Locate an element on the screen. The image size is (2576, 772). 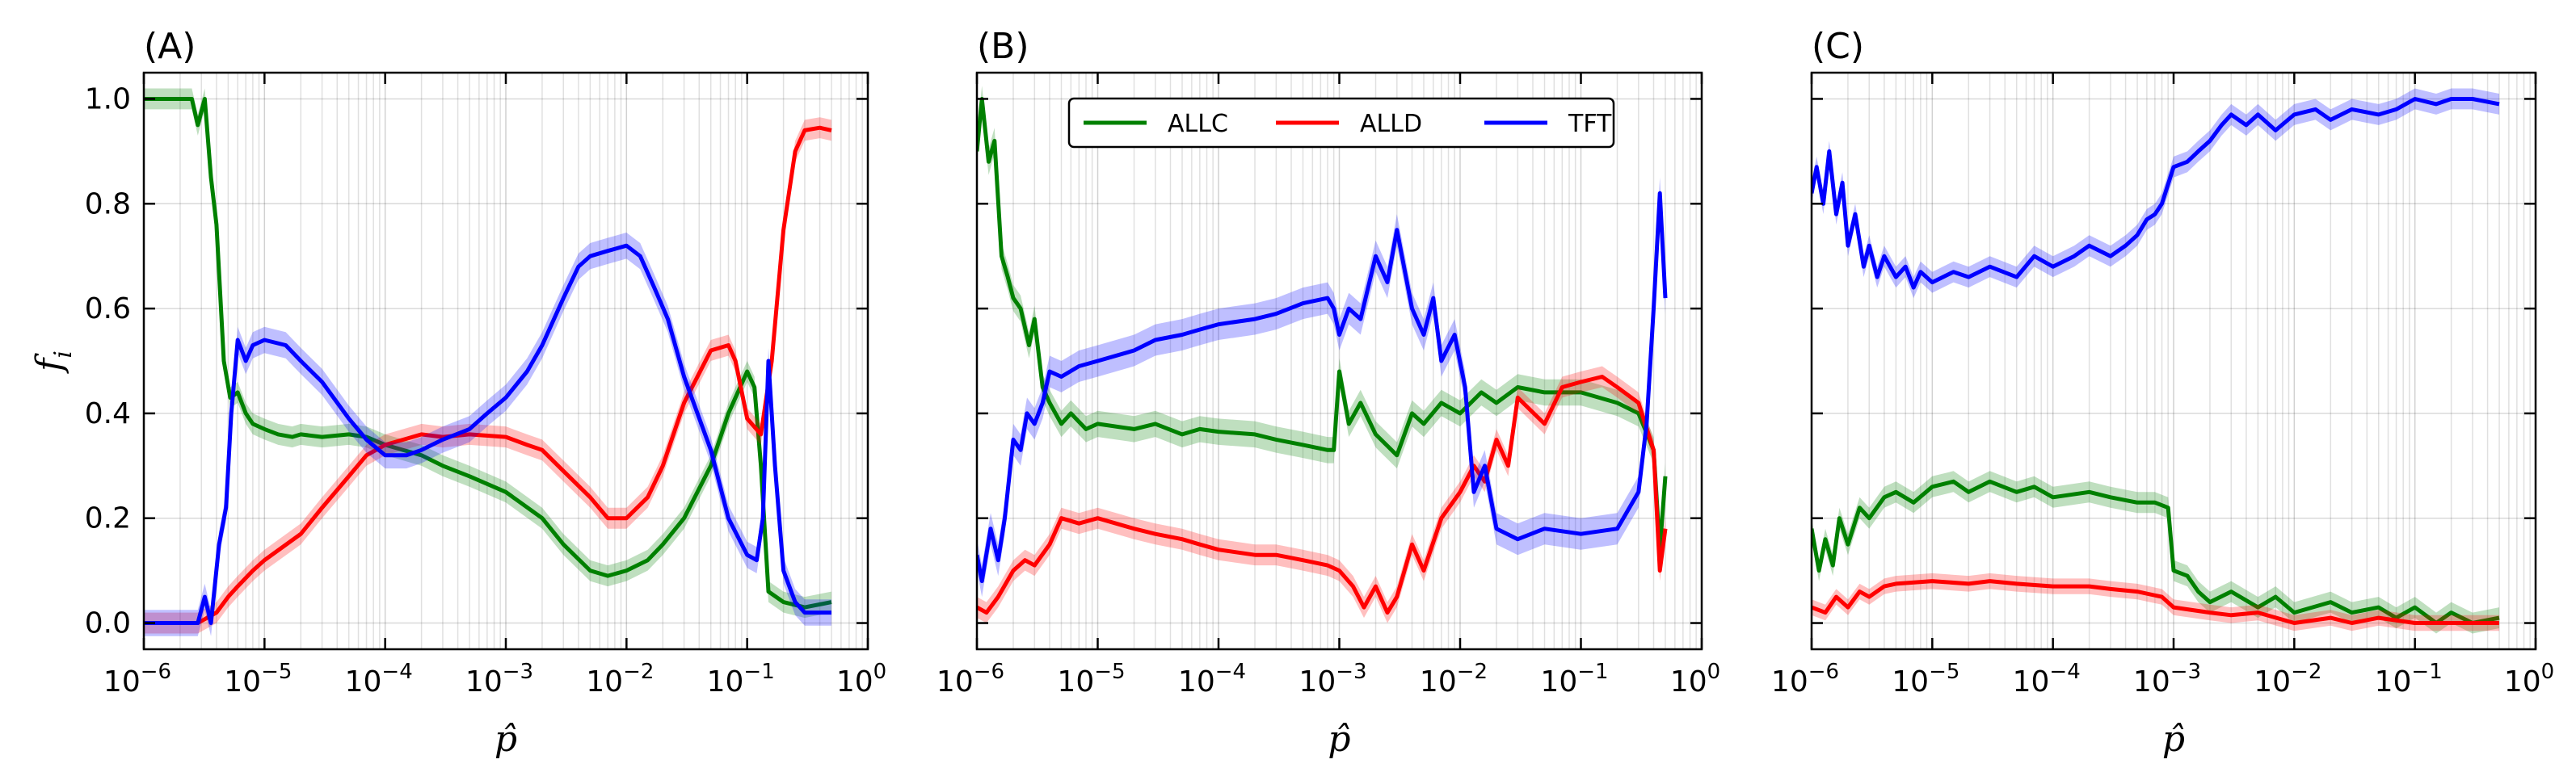
panel-label: (C) is located at coordinates (1838, 46).